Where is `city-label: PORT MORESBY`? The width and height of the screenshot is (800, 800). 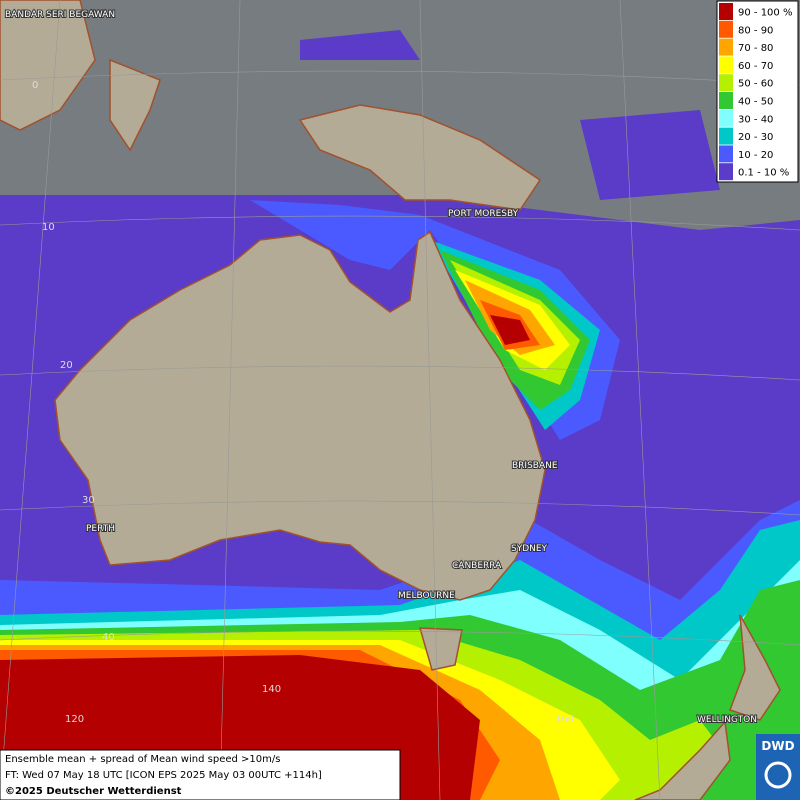 city-label: PORT MORESBY is located at coordinates (483, 214).